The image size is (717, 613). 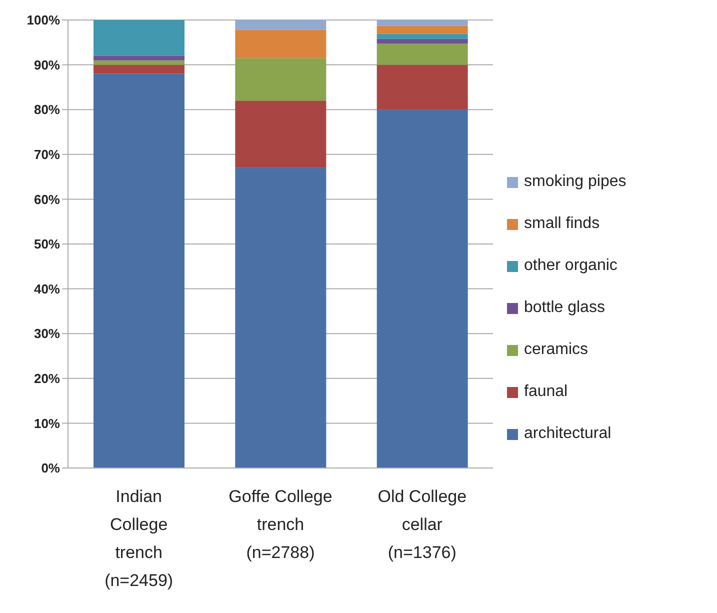 I want to click on x-tick-label: Indian College trench (n=2459), so click(x=139, y=538).